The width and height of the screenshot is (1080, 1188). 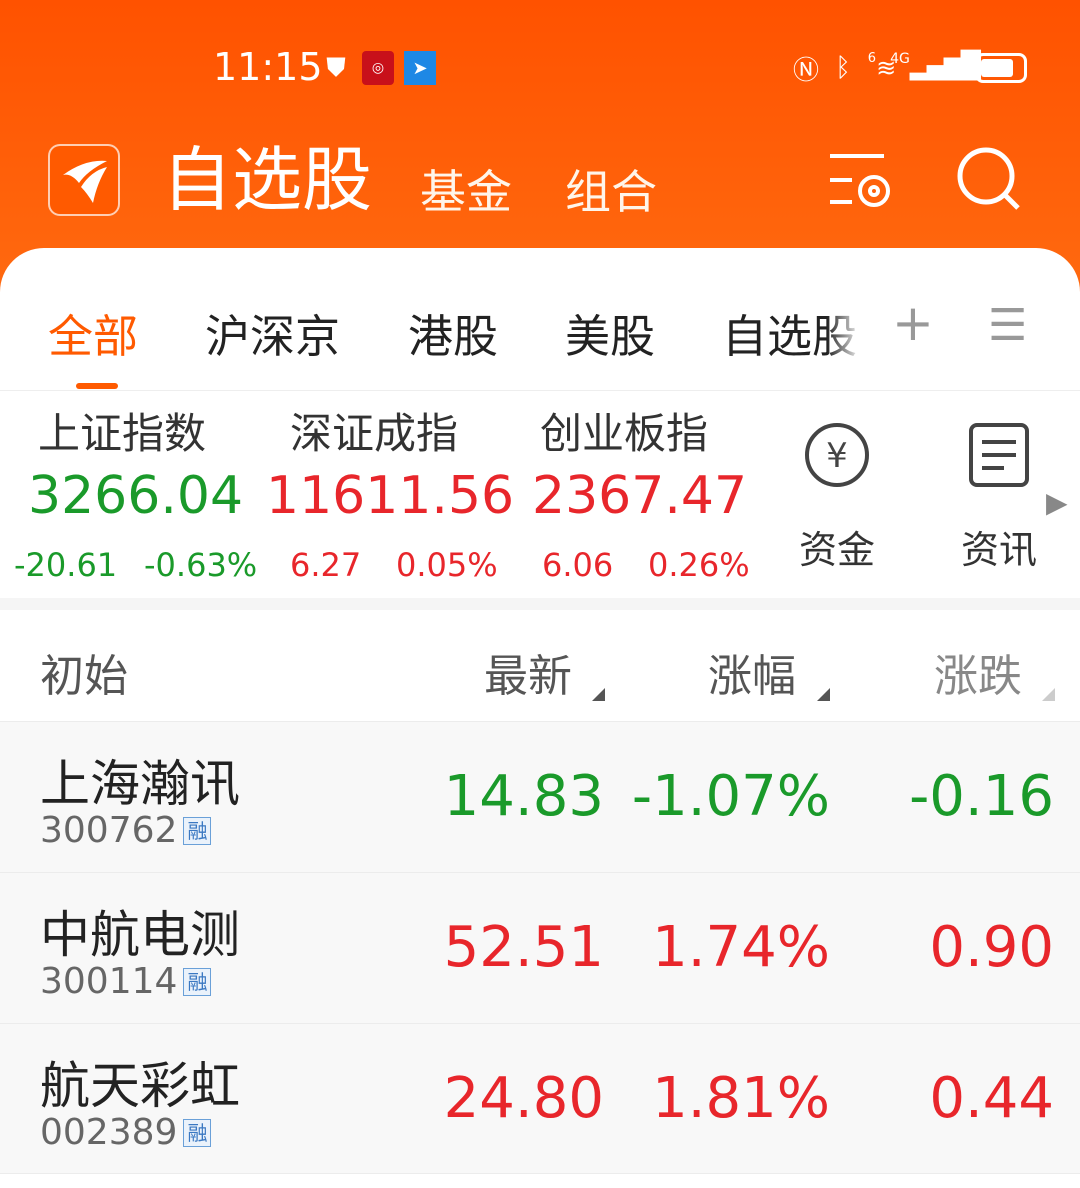 What do you see at coordinates (122, 433) in the screenshot?
I see `index-name: 上证指数` at bounding box center [122, 433].